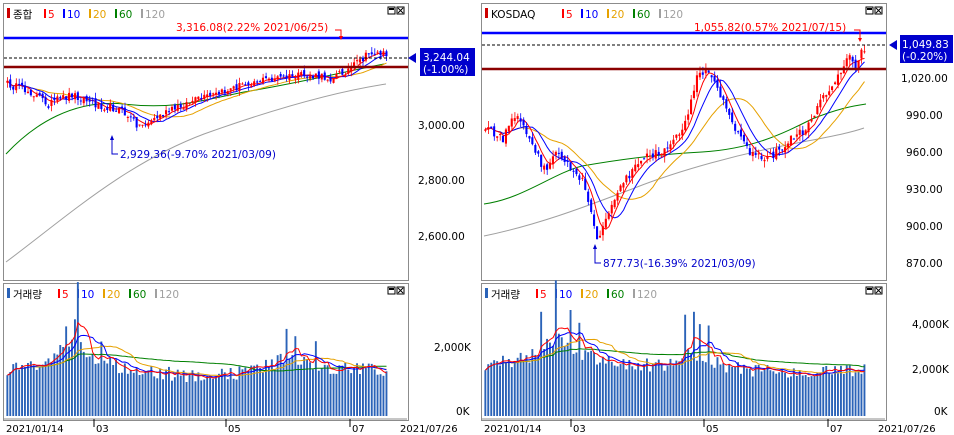 This screenshot has width=954, height=435. I want to click on legend-label-5: 5, so click(569, 15).